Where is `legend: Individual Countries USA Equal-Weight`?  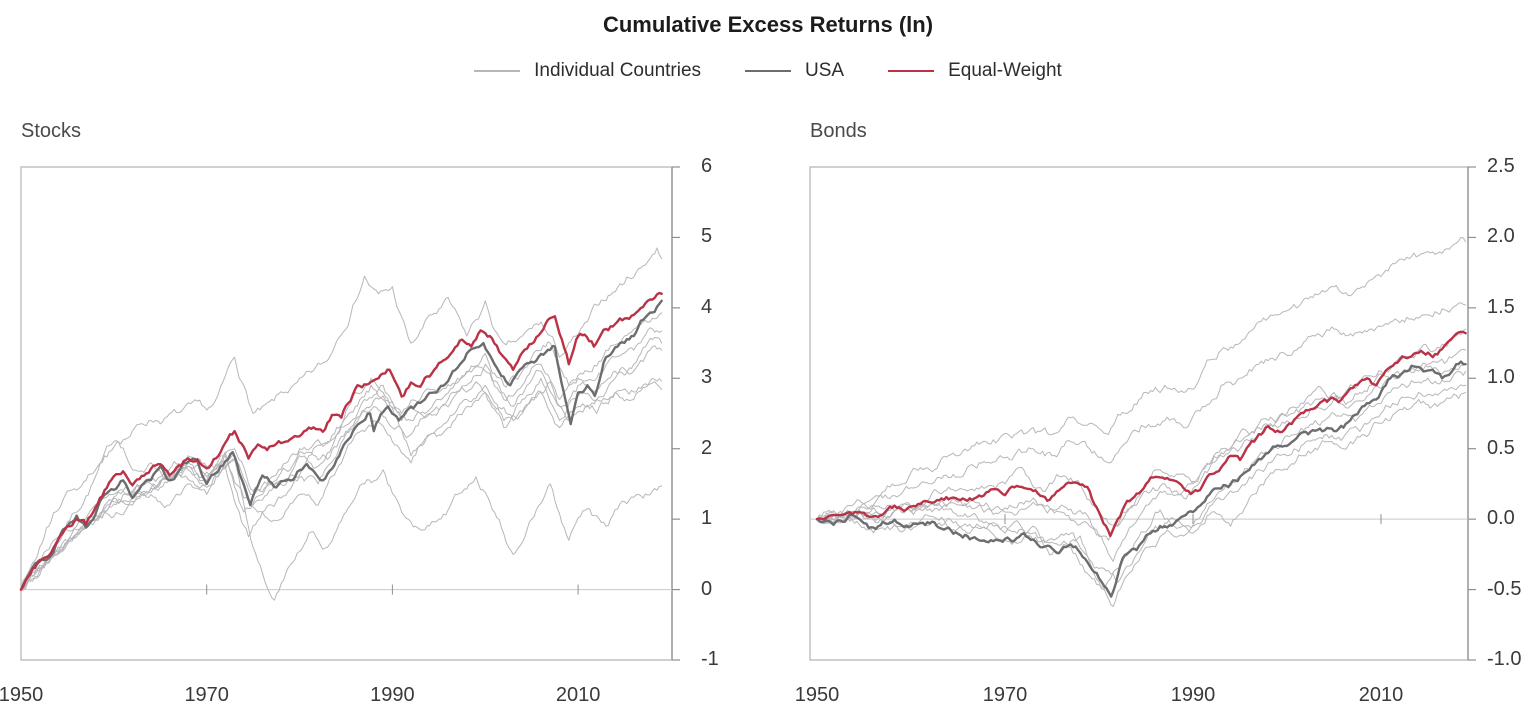 legend: Individual Countries USA Equal-Weight is located at coordinates (768, 71).